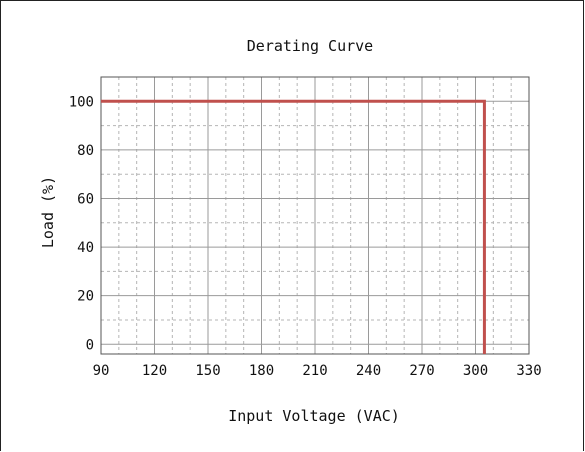 The height and width of the screenshot is (452, 585). Describe the element at coordinates (314, 371) in the screenshot. I see `x-tick-label: 210` at that location.